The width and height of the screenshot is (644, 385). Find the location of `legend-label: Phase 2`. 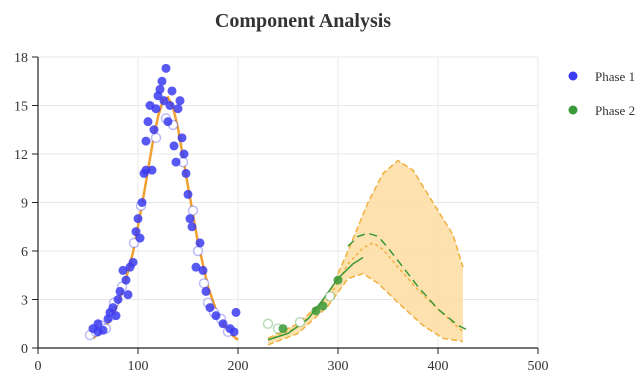

legend-label: Phase 2 is located at coordinates (615, 110).